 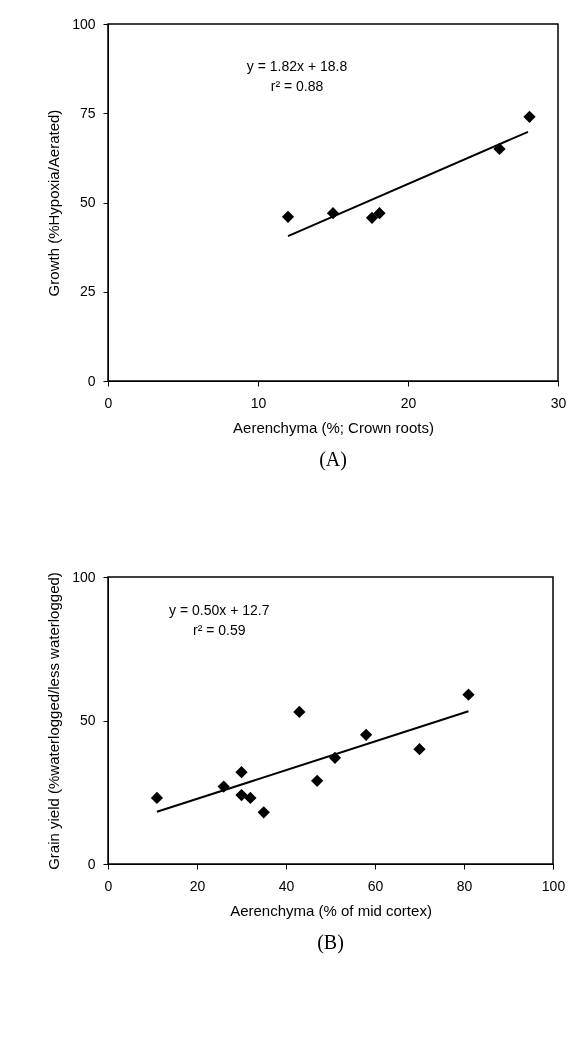 I want to click on y-tick-label: 75, so click(x=87, y=112).